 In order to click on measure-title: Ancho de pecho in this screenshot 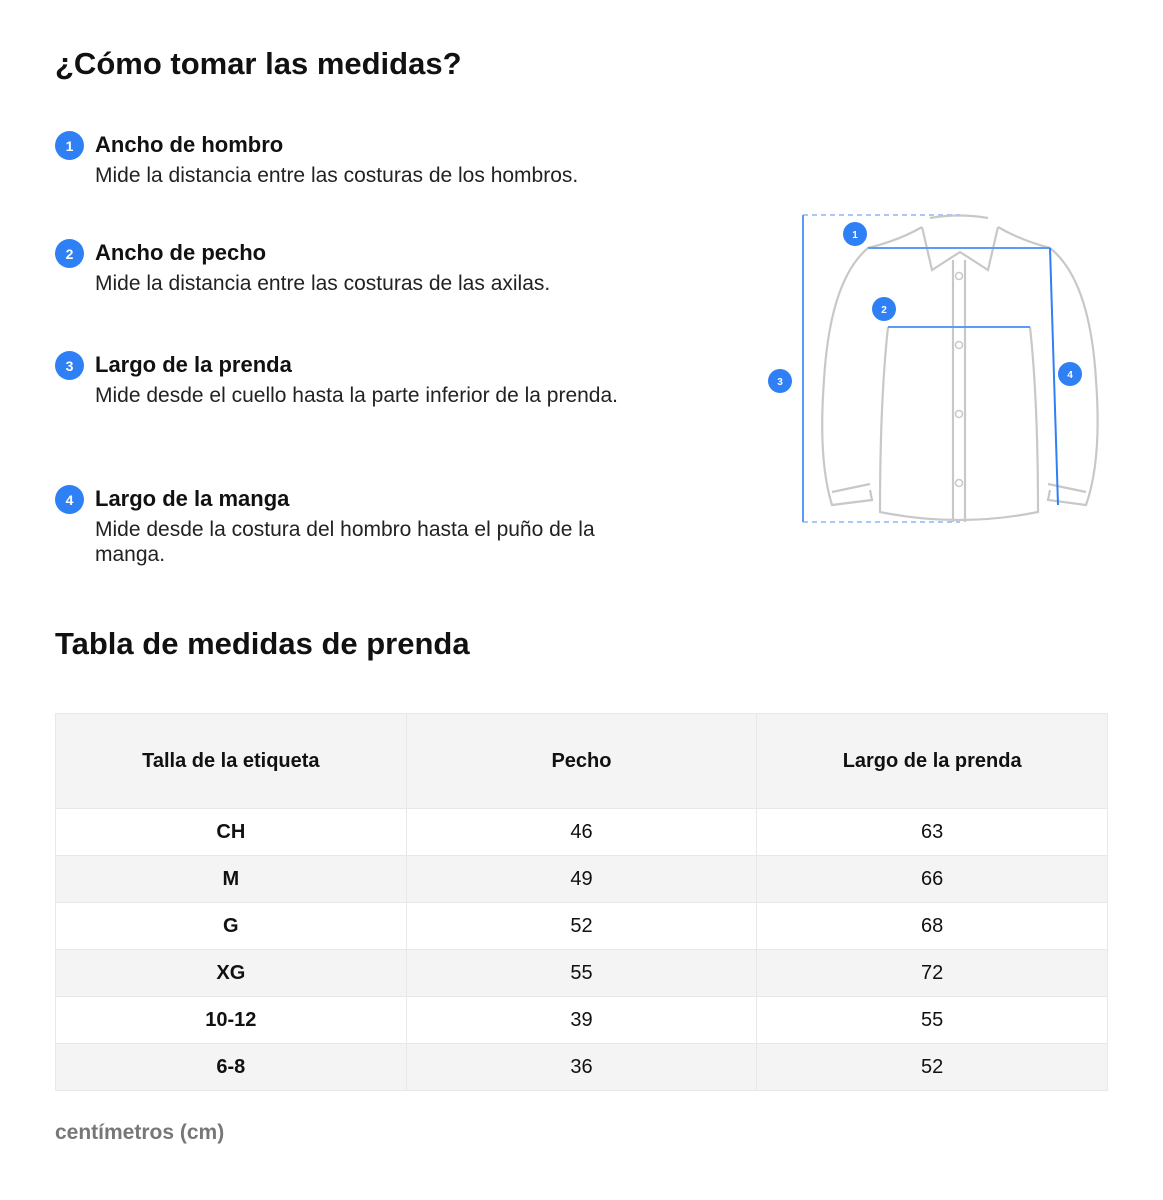, I will do `click(181, 252)`.